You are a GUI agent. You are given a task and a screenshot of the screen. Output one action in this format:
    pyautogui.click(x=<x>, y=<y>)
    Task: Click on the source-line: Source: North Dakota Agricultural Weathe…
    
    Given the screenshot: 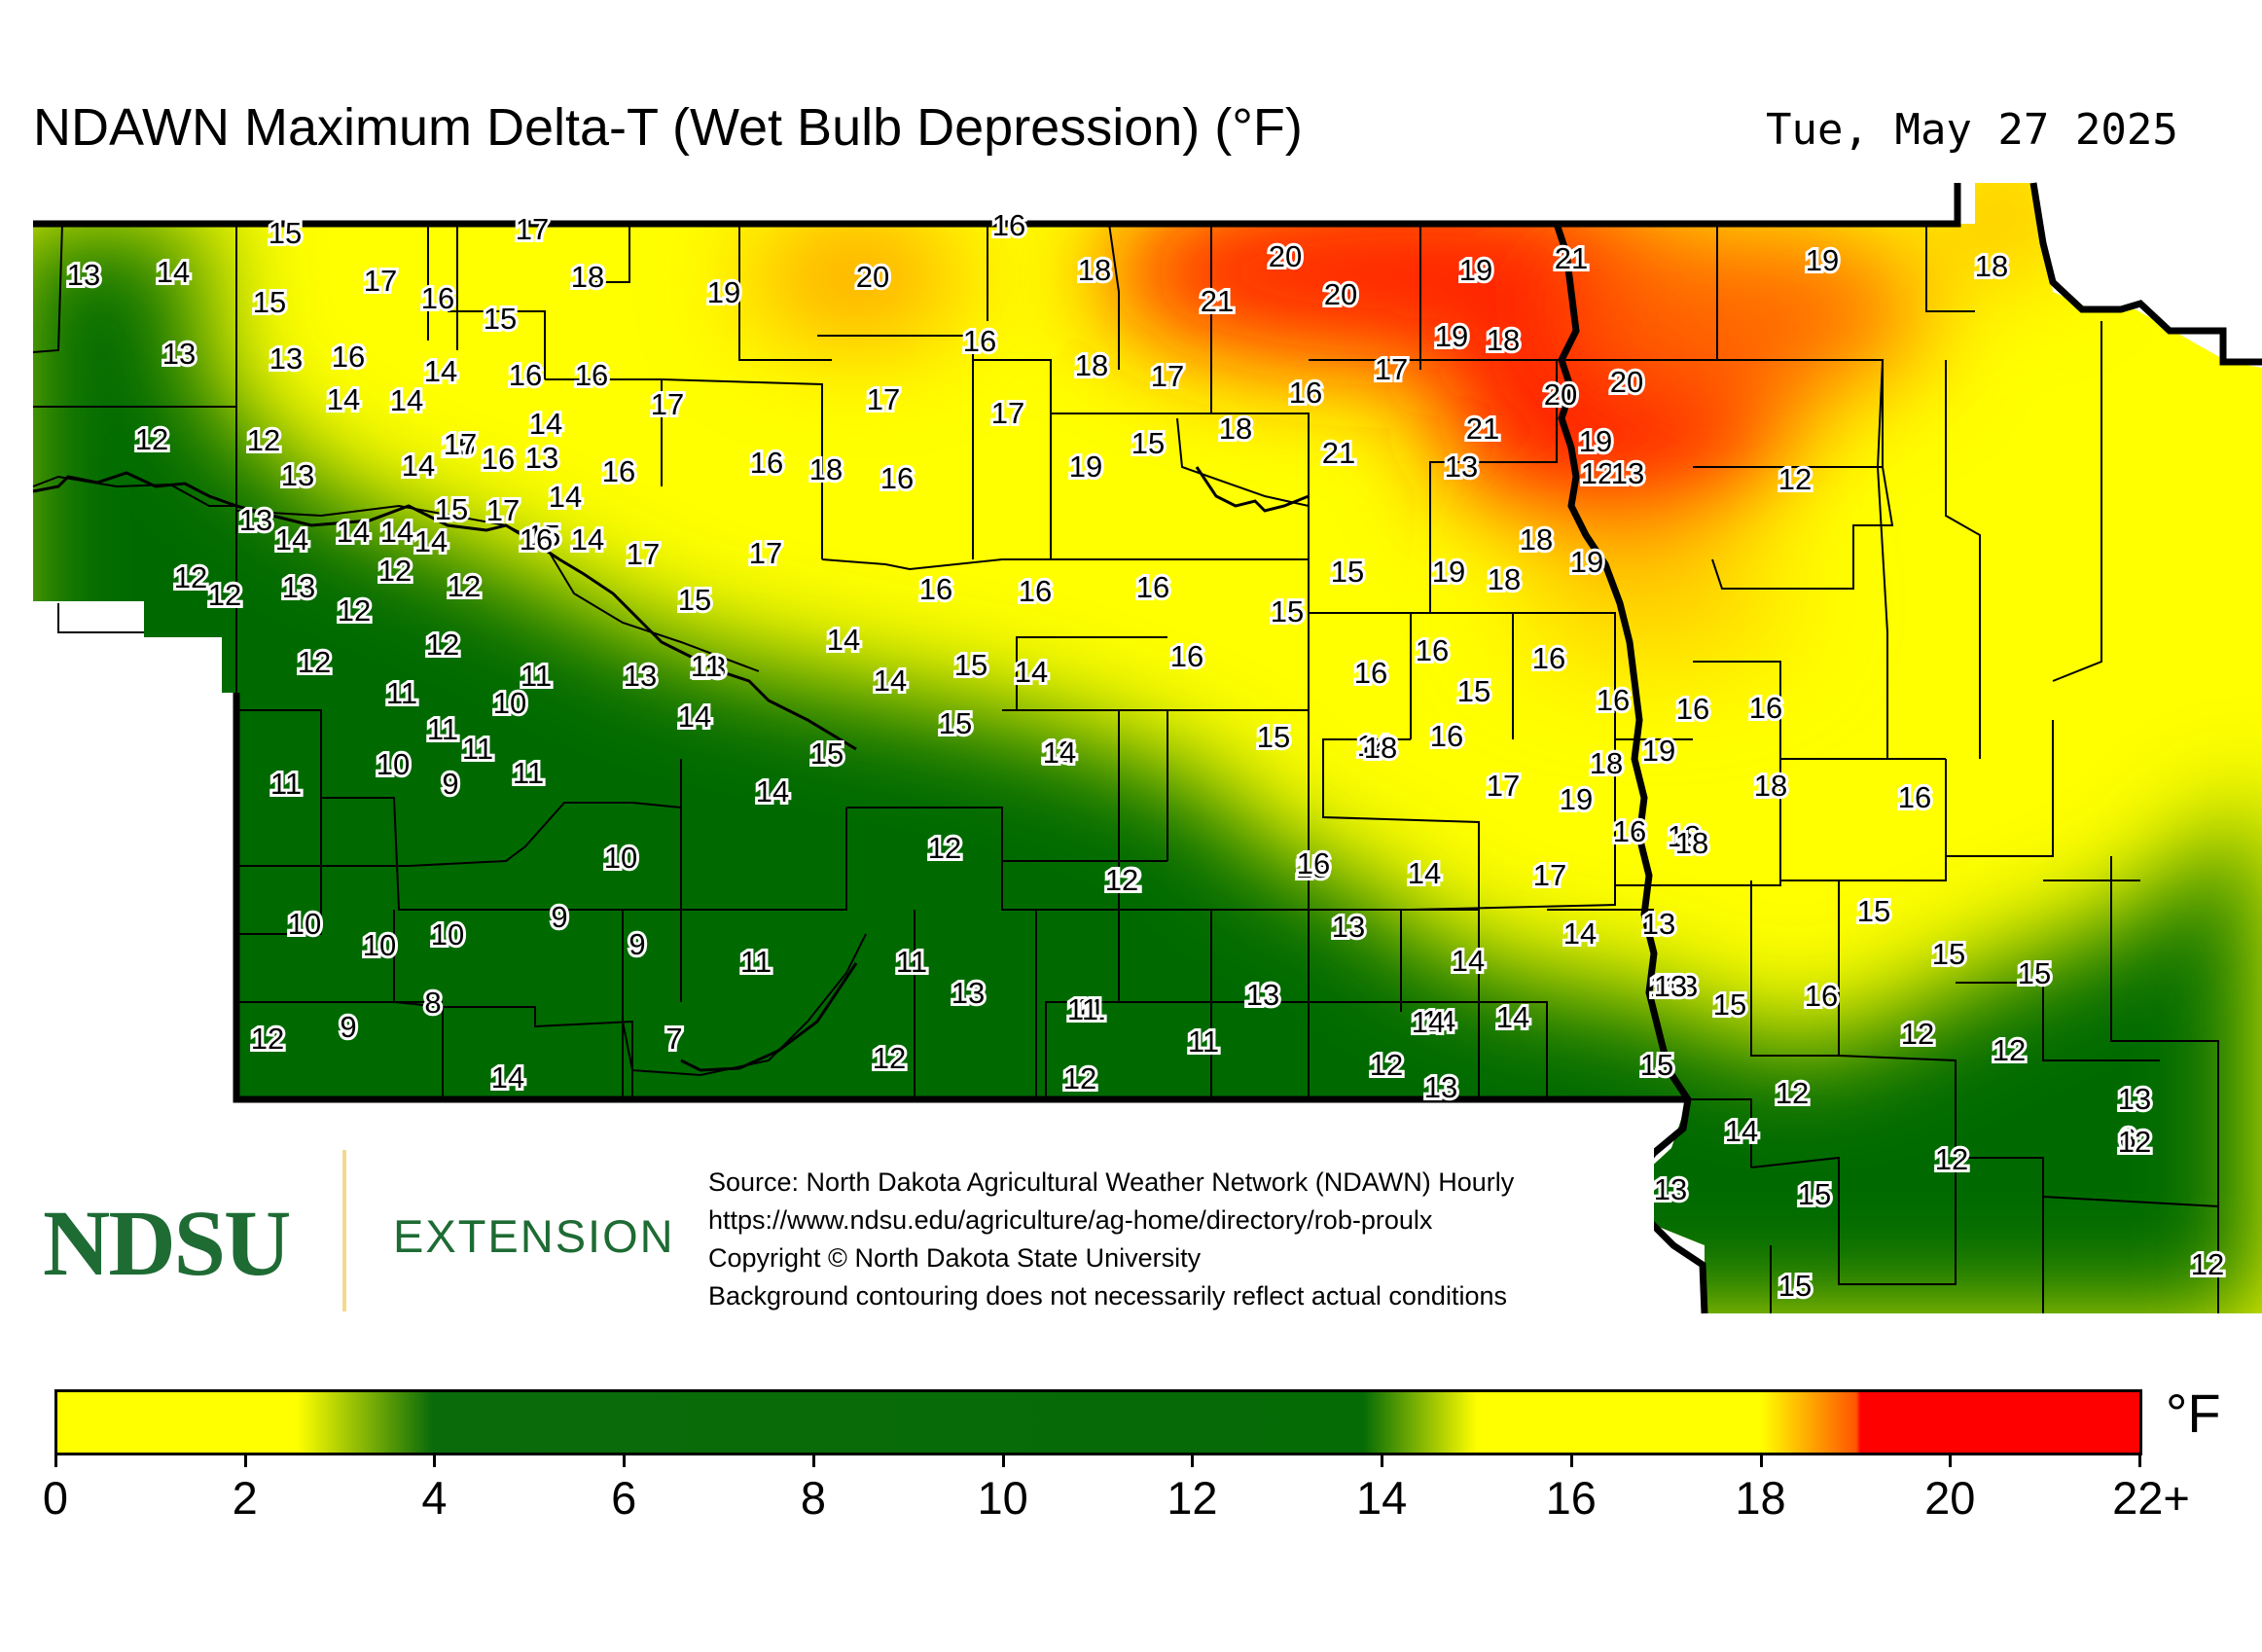 What is the action you would take?
    pyautogui.click(x=1111, y=1182)
    